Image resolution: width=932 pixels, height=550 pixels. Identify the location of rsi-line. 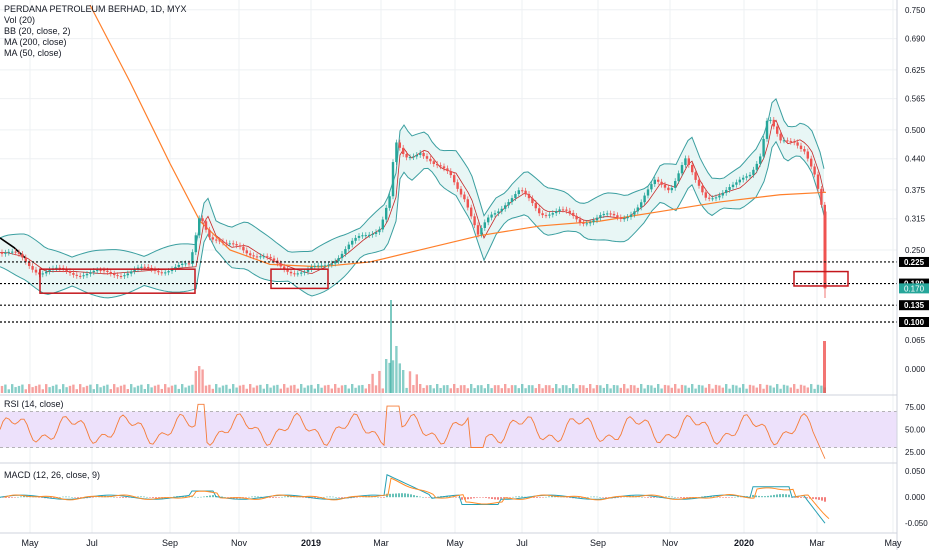
(413, 431).